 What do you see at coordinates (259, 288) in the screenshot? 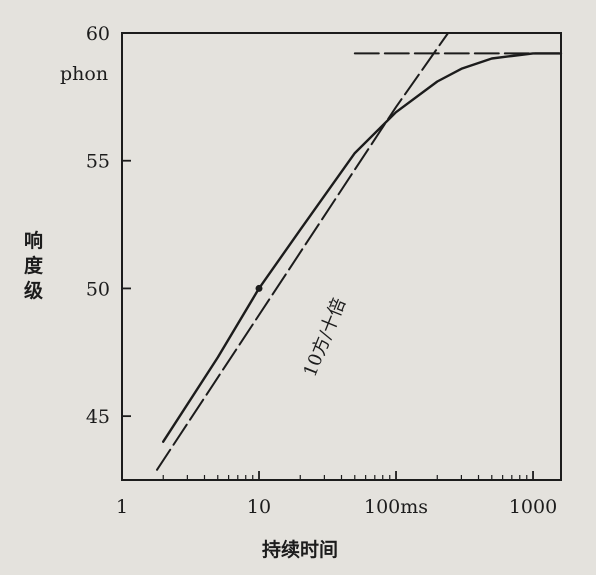
I see `data-point-marker` at bounding box center [259, 288].